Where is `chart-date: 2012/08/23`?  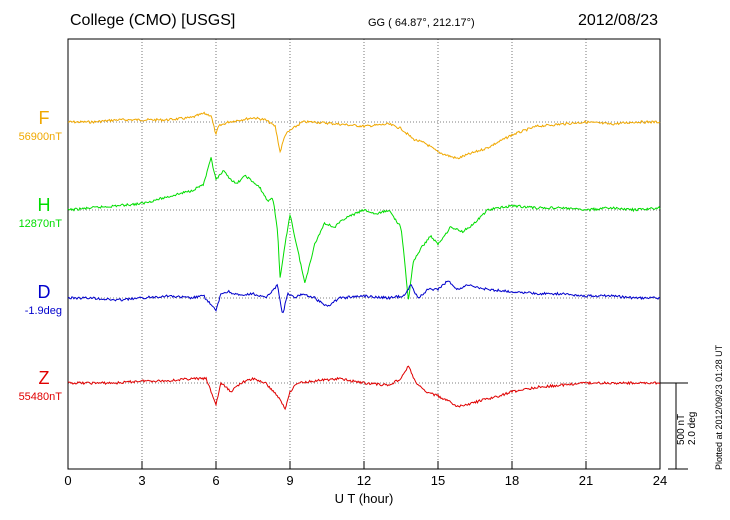 chart-date: 2012/08/23 is located at coordinates (618, 20).